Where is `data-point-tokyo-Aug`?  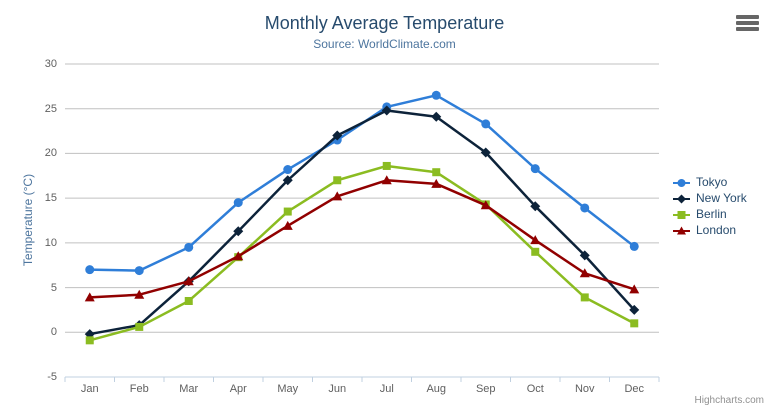 data-point-tokyo-Aug is located at coordinates (436, 95).